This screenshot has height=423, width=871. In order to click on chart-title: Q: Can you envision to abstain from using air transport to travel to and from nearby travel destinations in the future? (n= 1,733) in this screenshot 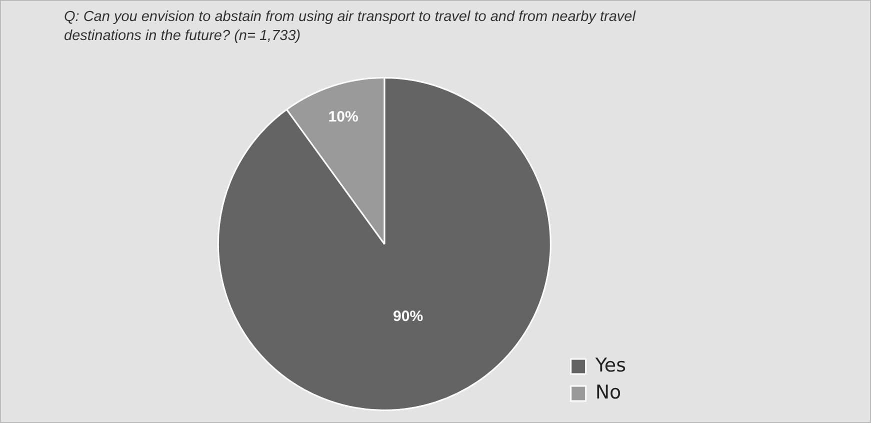, I will do `click(350, 27)`.